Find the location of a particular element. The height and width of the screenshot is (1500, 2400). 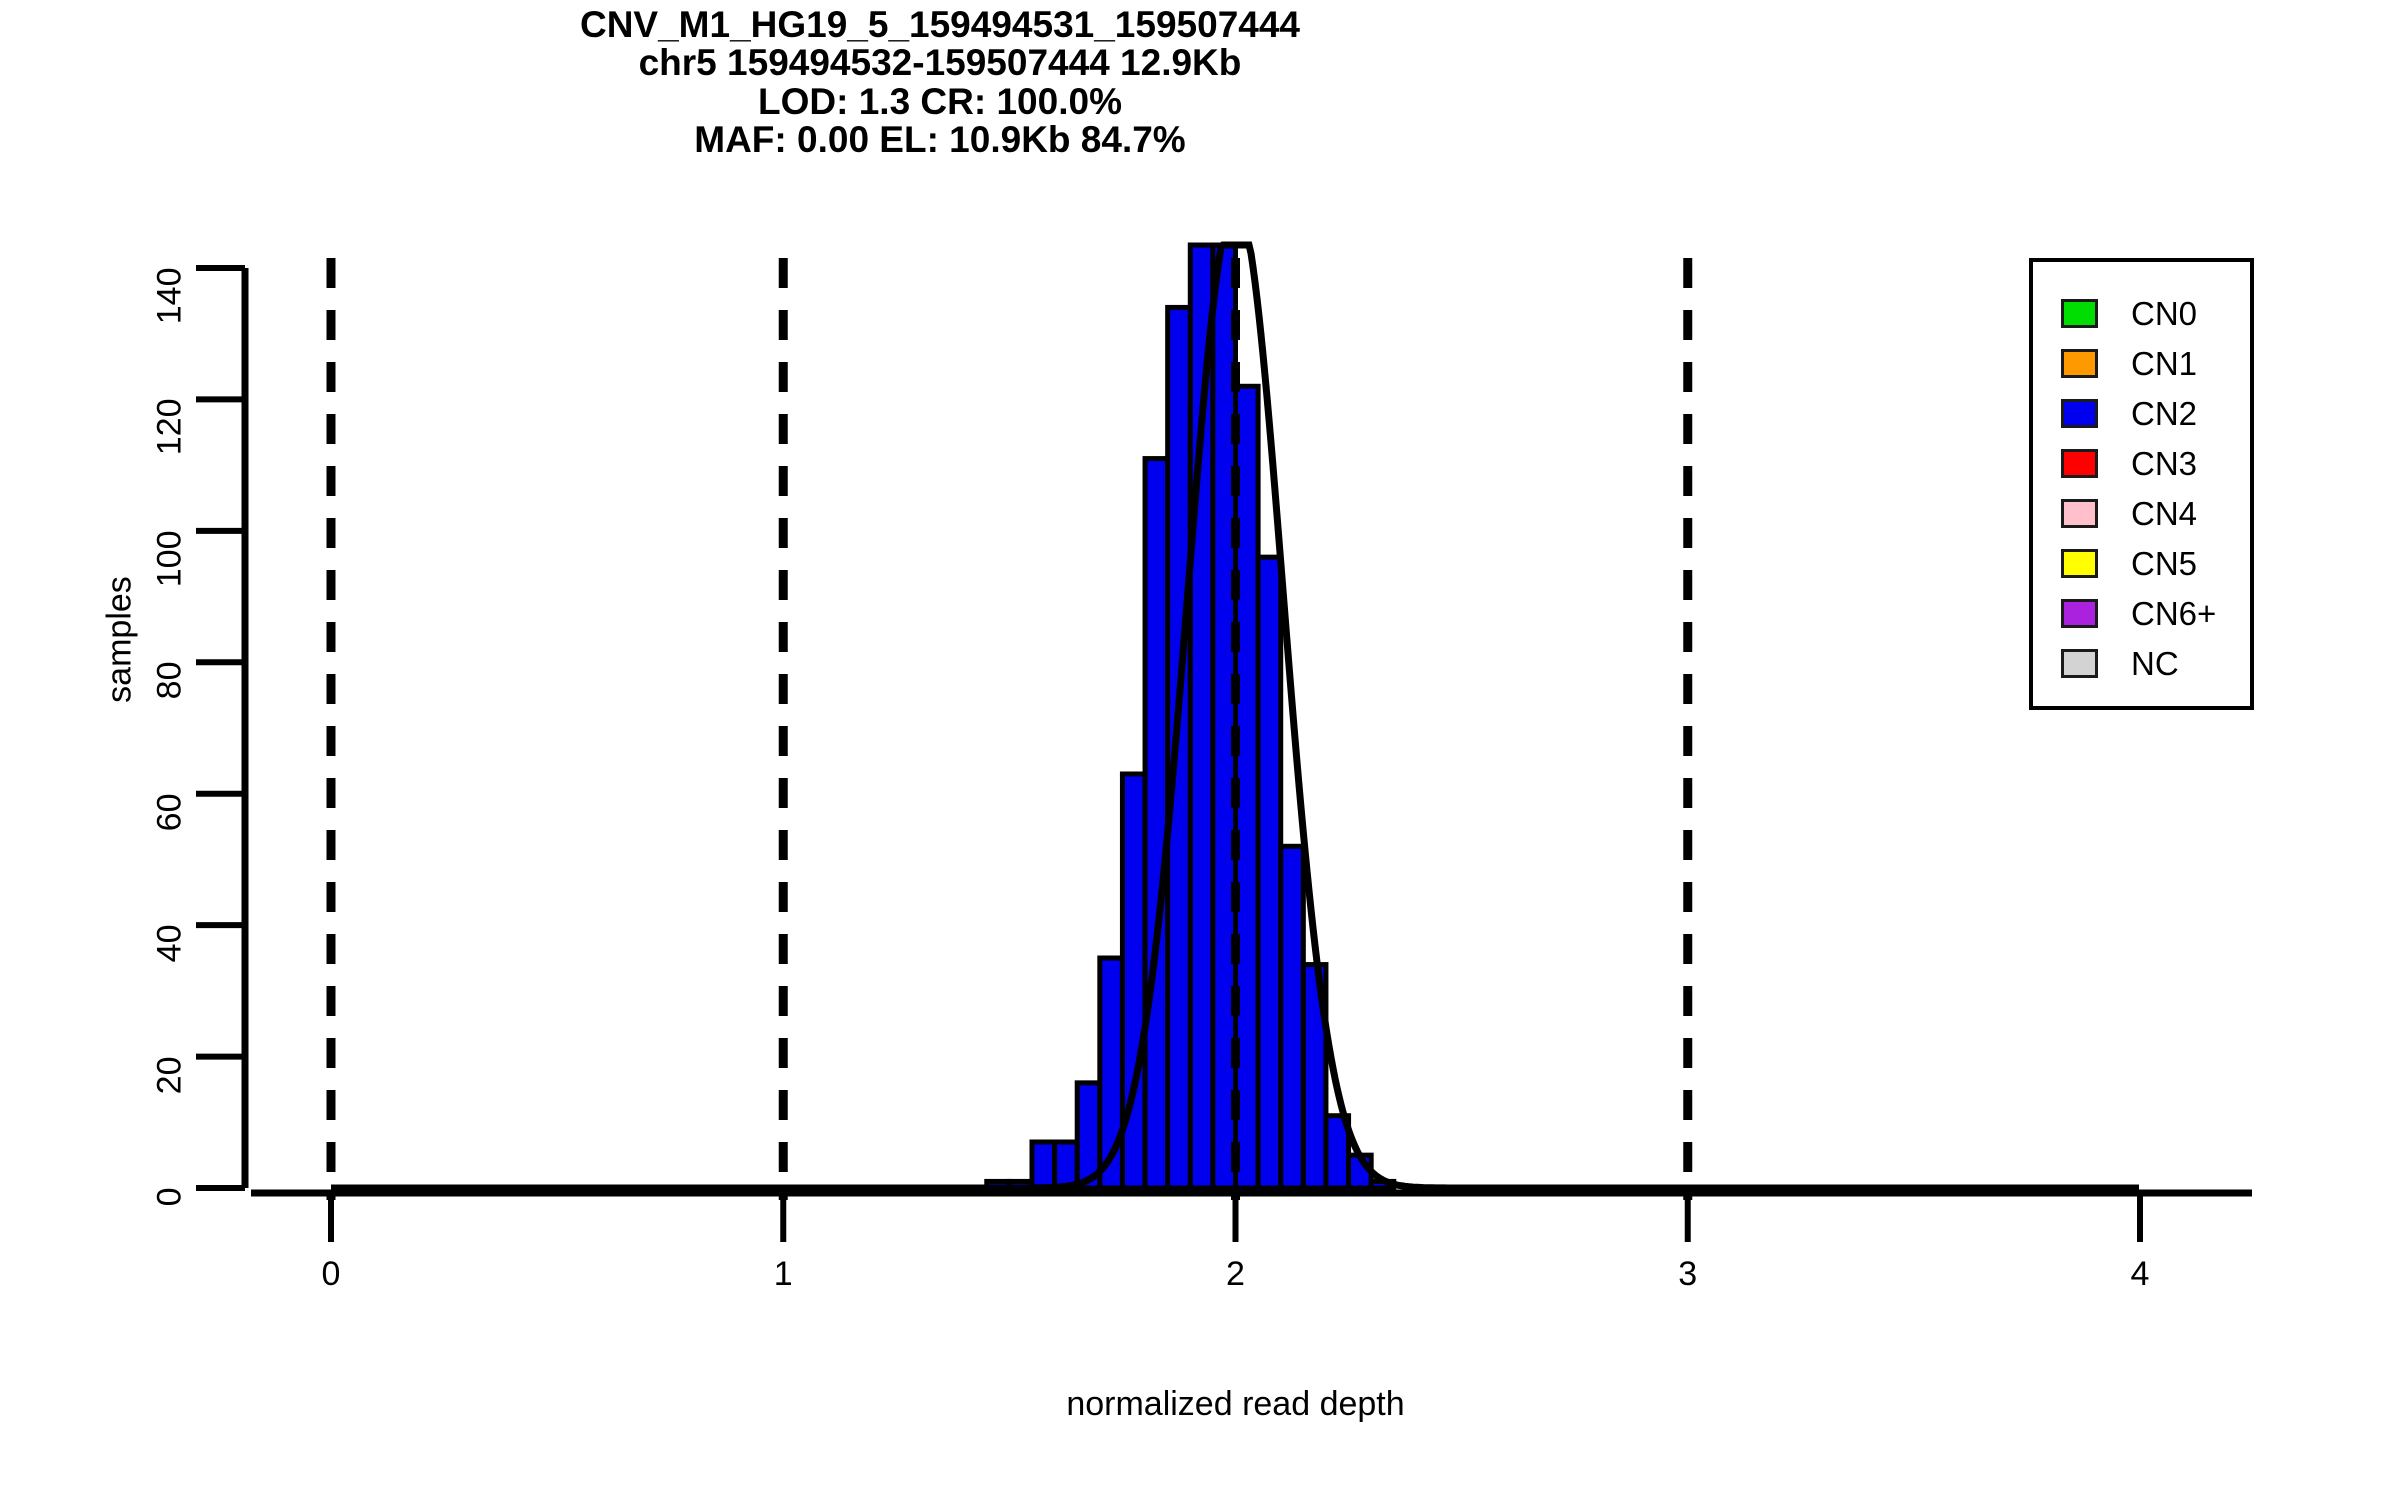

legend-item: CN3 is located at coordinates (2155, 463).